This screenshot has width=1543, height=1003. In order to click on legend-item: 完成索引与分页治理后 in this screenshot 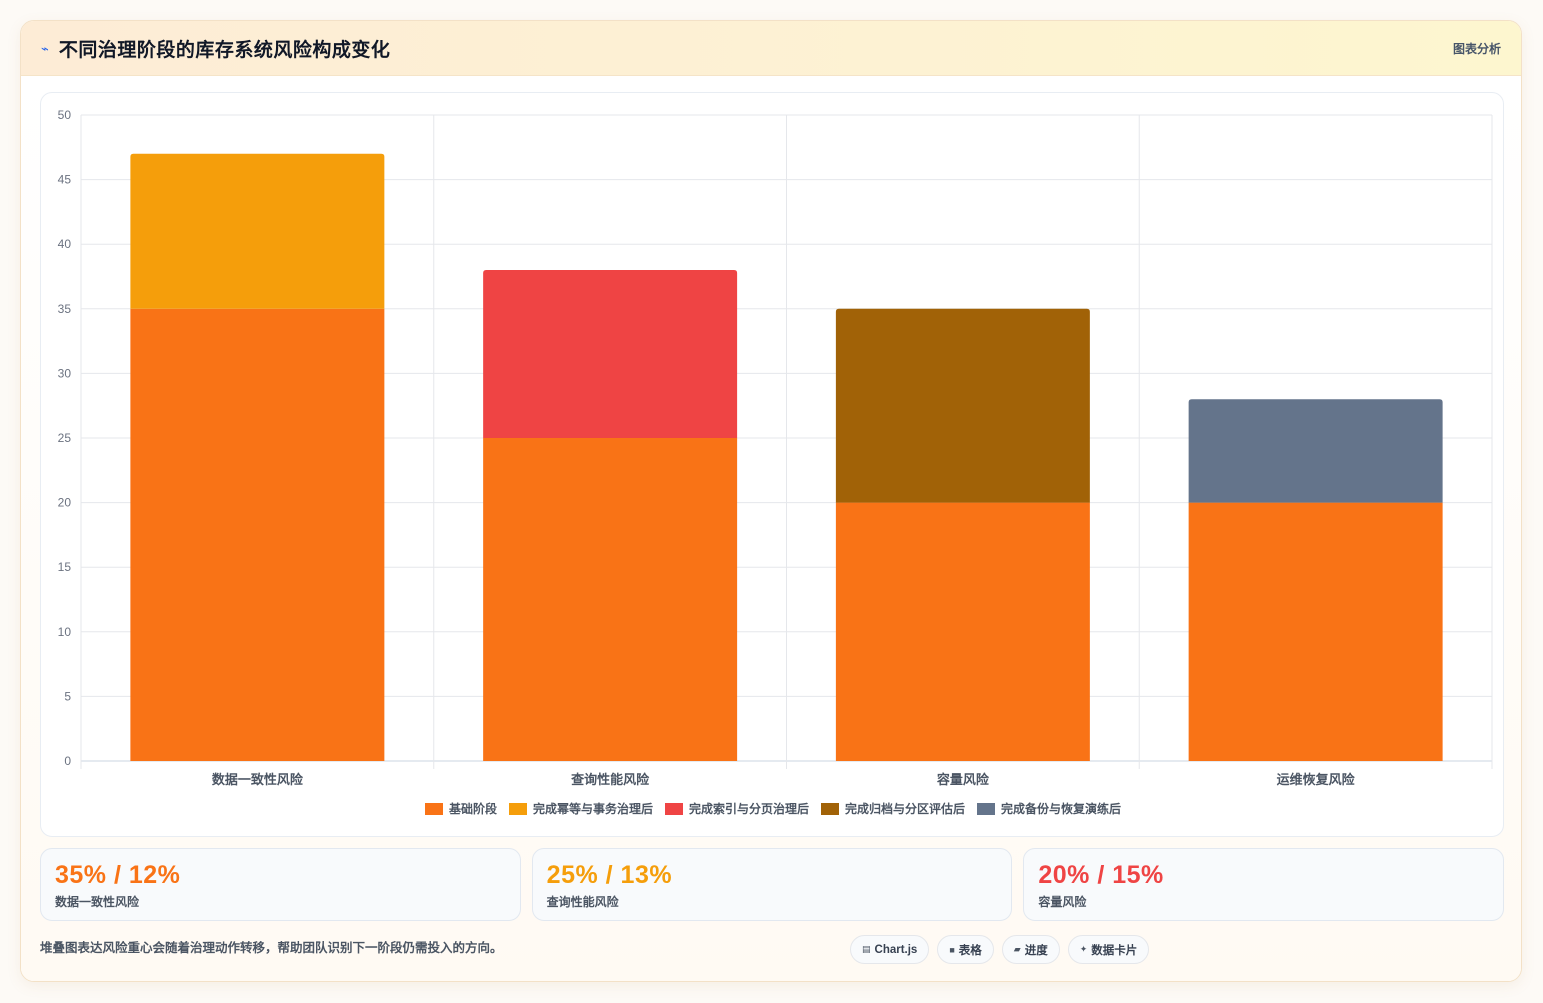, I will do `click(736, 808)`.